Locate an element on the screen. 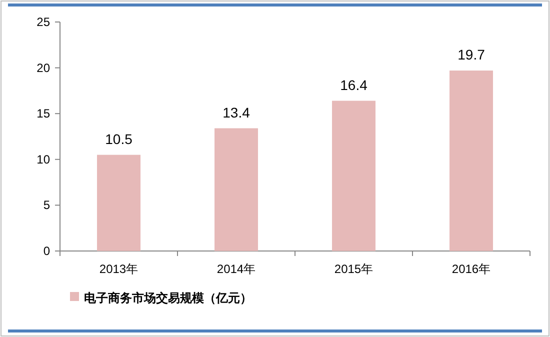 This screenshot has height=337, width=550. data-label: 16.4 is located at coordinates (354, 84).